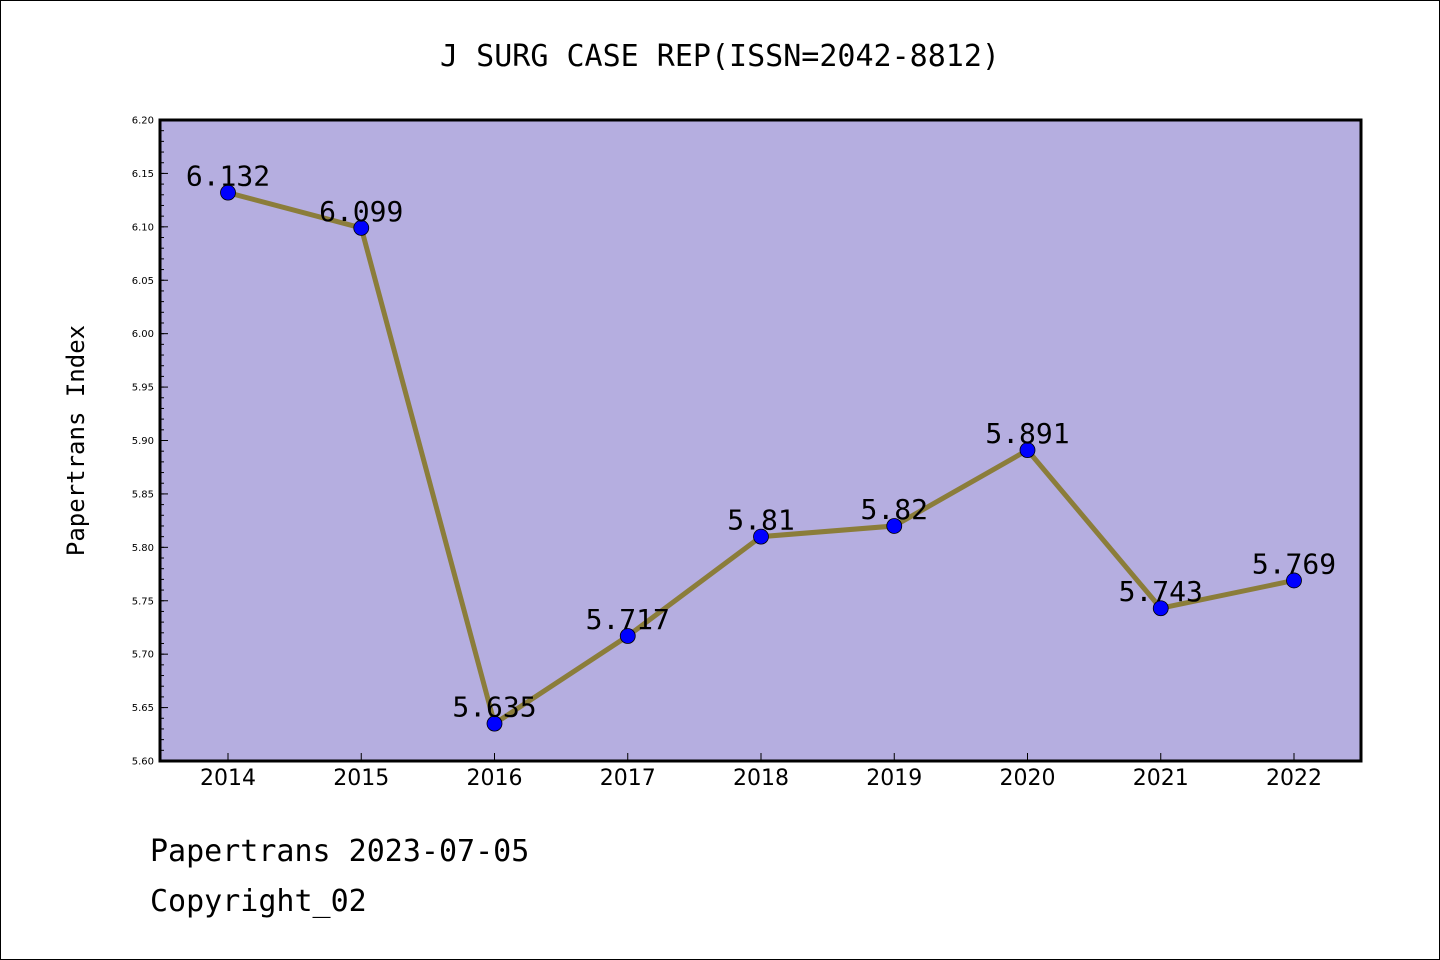  I want to click on y-axis-label: Papertrans Index, so click(76, 440).